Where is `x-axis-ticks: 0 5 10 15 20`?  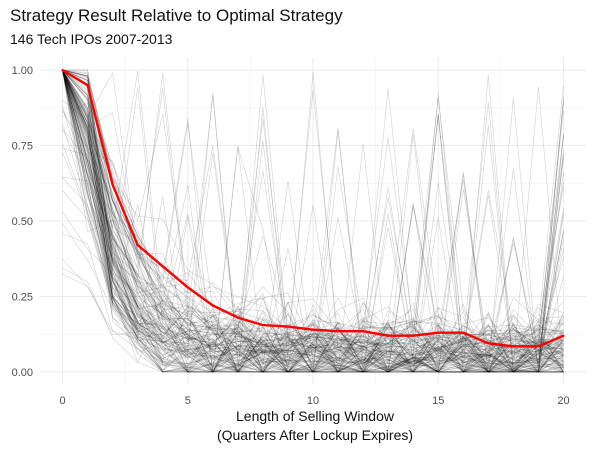
x-axis-ticks: 0 5 10 15 20 is located at coordinates (314, 401).